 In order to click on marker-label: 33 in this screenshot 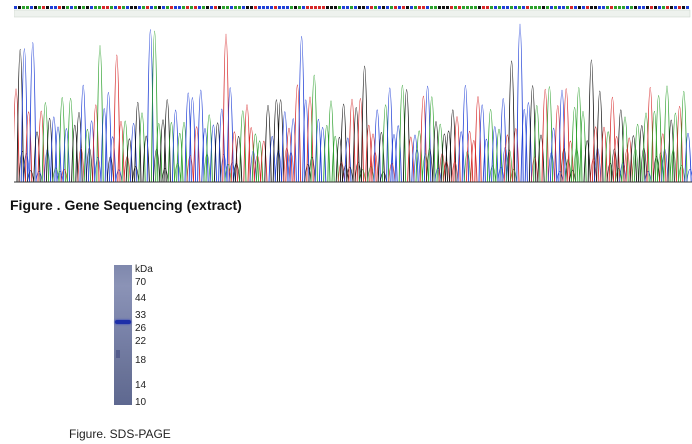, I will do `click(141, 315)`.